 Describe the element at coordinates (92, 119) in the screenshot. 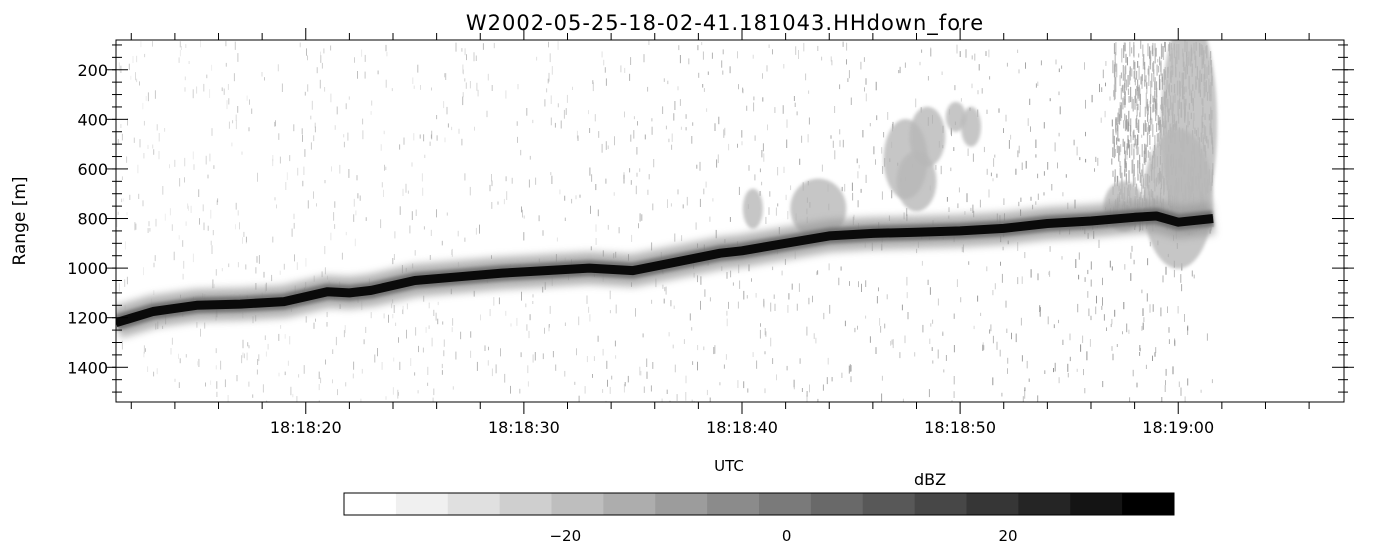

I see `y-tick-label: 400` at that location.